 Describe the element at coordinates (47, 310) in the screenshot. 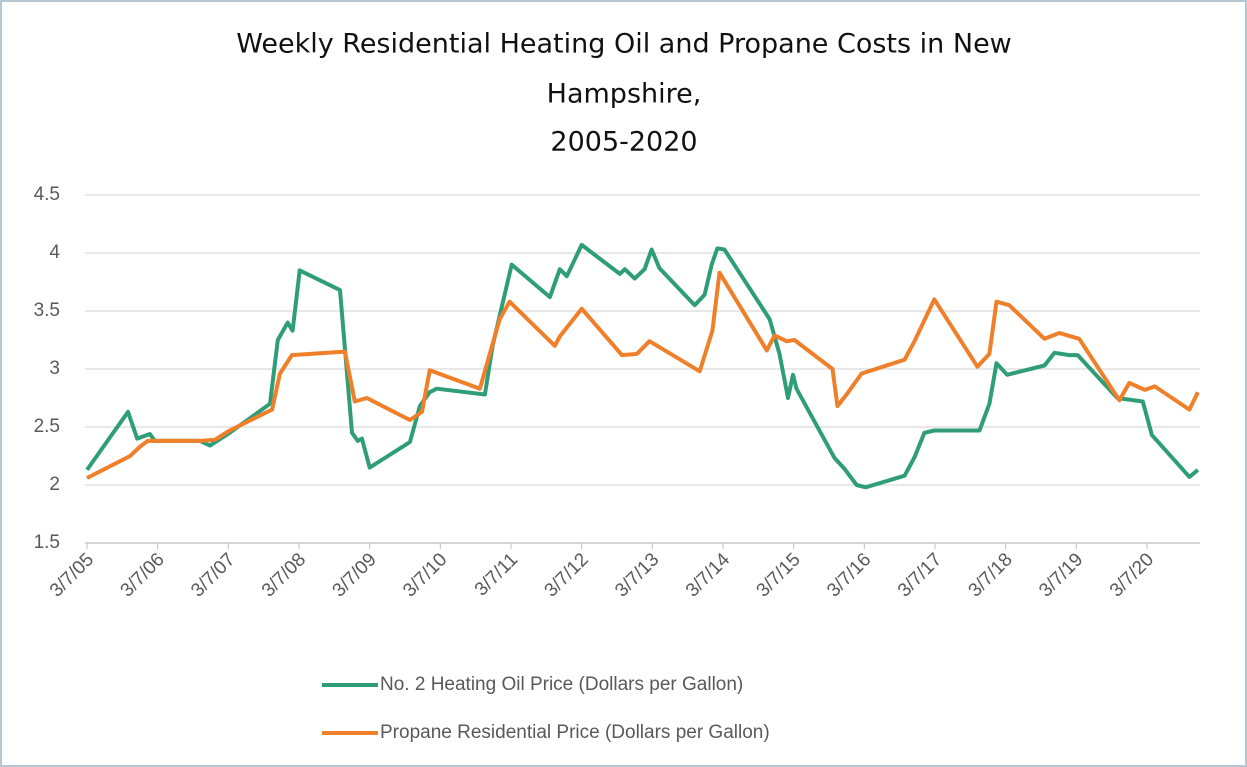

I see `y-tick-label: 3.5` at that location.